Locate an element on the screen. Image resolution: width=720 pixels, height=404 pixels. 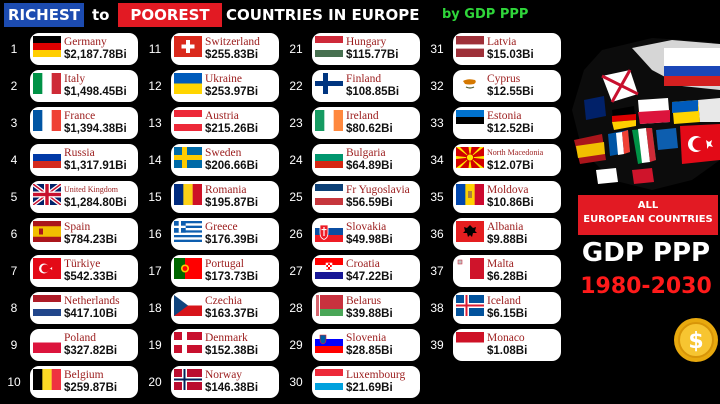
country-row: 4 Russia $1,317.91Bi is located at coordinates (70, 160).